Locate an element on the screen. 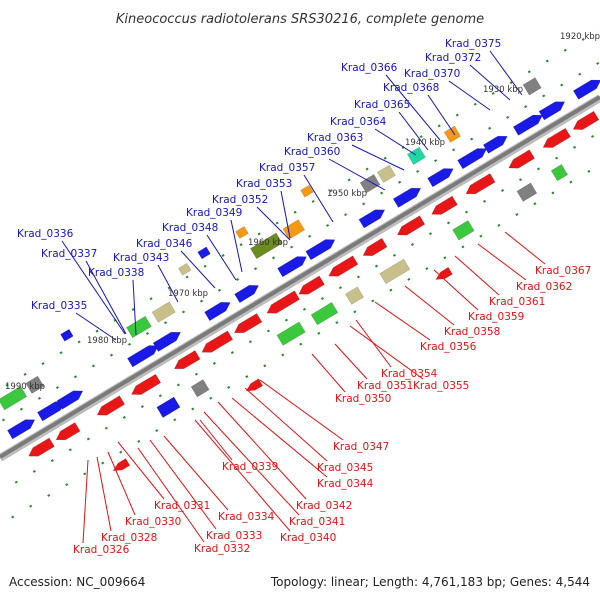  gene-label-lower: Krad_0344 is located at coordinates (345, 484).